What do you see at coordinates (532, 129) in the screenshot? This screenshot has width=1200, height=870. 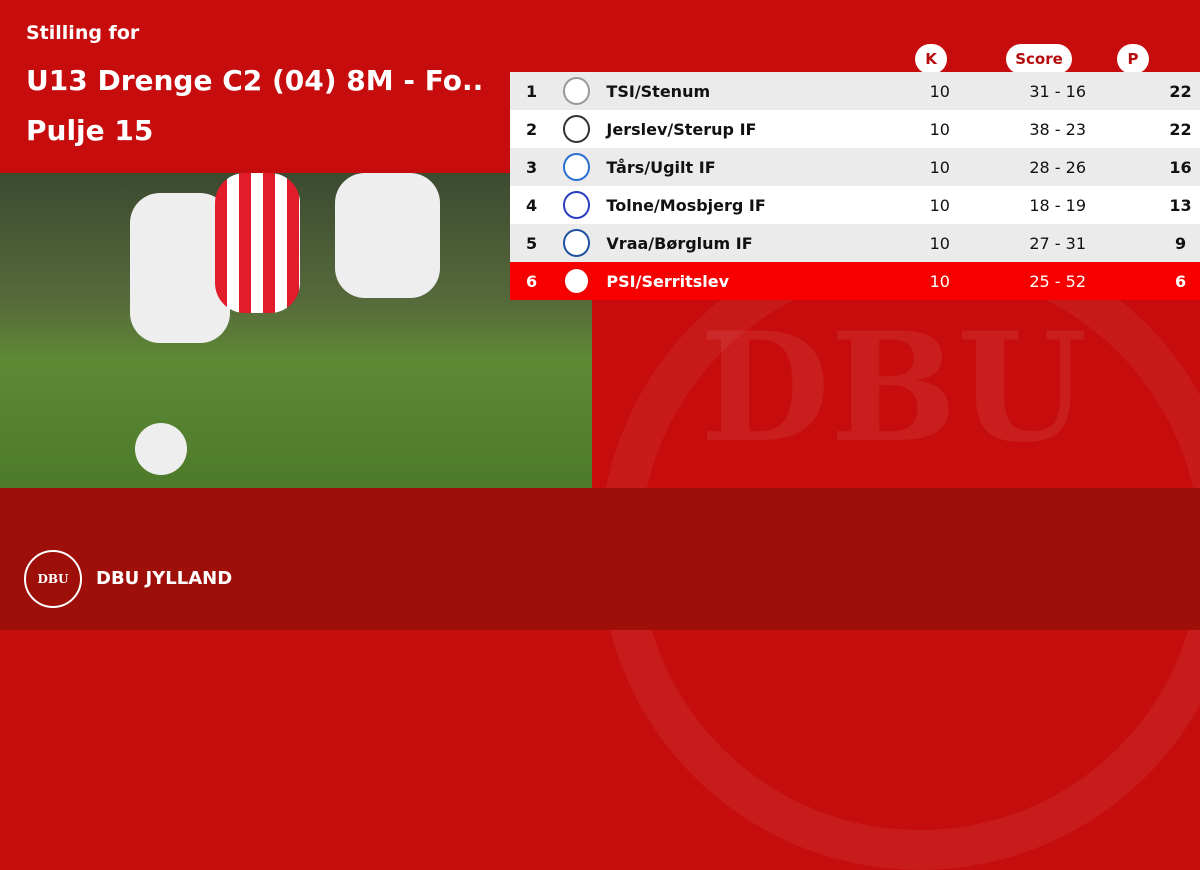 I see `position: 2` at bounding box center [532, 129].